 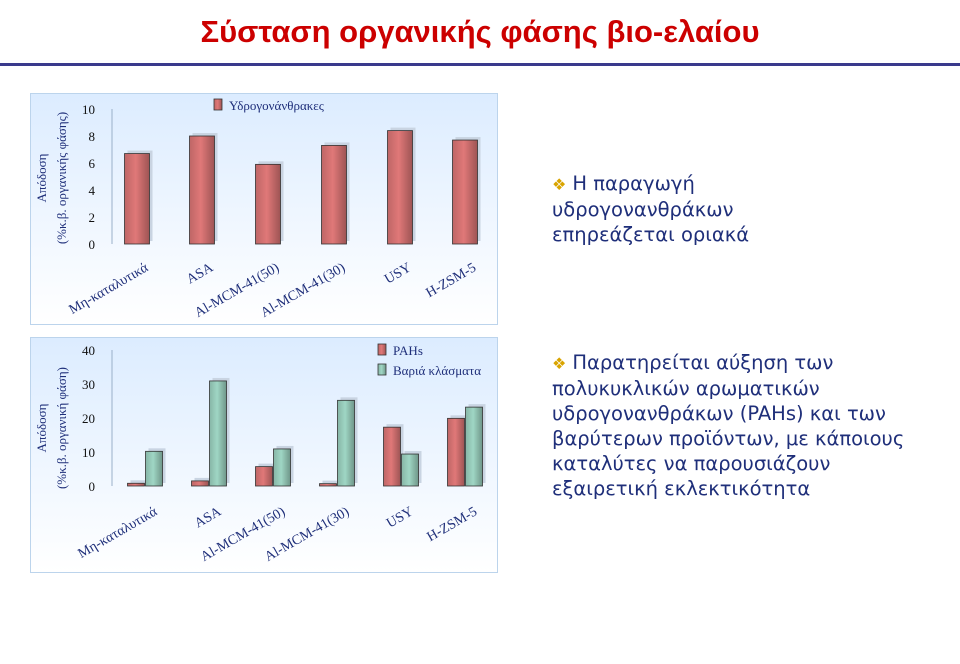 What do you see at coordinates (408, 350) in the screenshot?
I see `legend-label: PAHs` at bounding box center [408, 350].